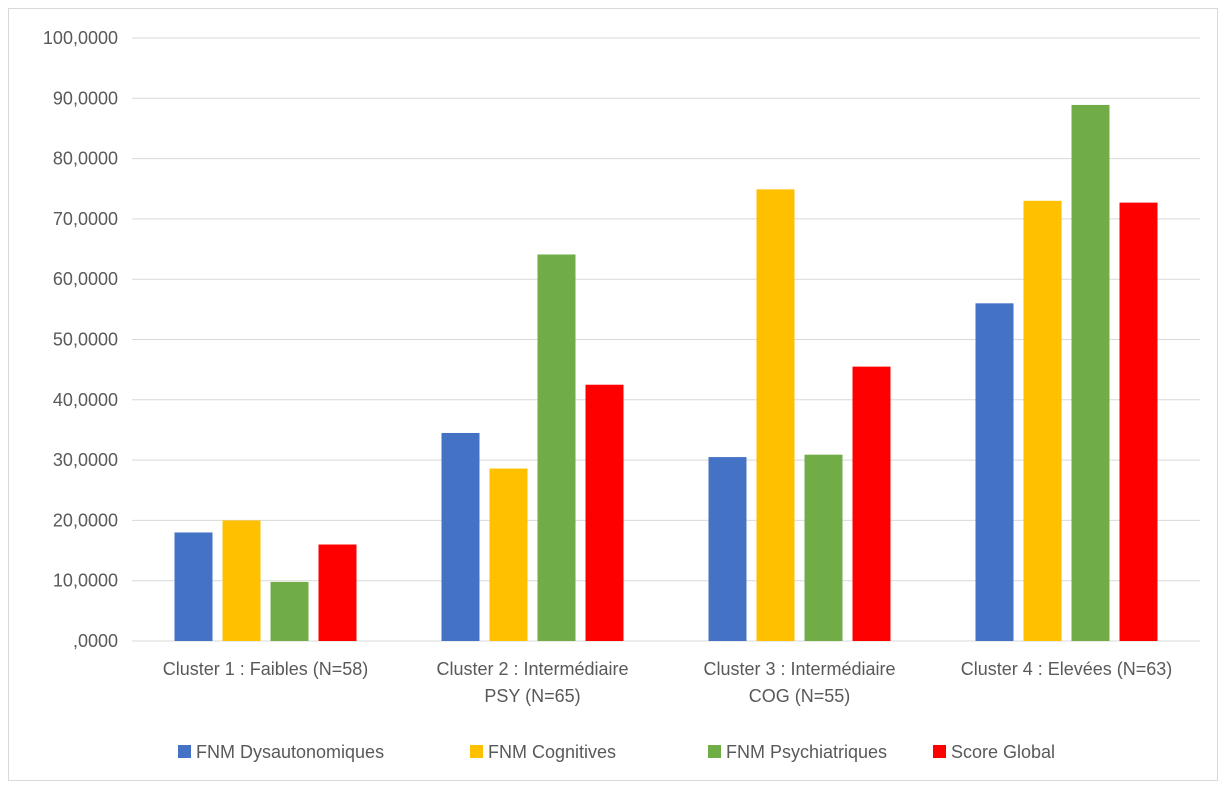 The height and width of the screenshot is (787, 1230). What do you see at coordinates (80, 38) in the screenshot?
I see `y-tick-label: 100,0000` at bounding box center [80, 38].